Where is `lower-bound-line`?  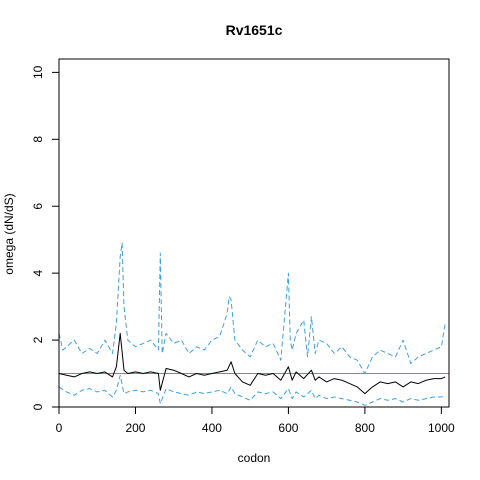
lower-bound-line is located at coordinates (252, 390).